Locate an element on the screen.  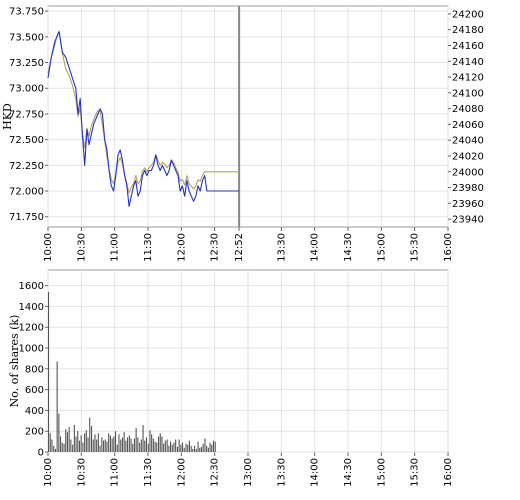
volume-x-tick-label: 10:00 is located at coordinates (48, 472).